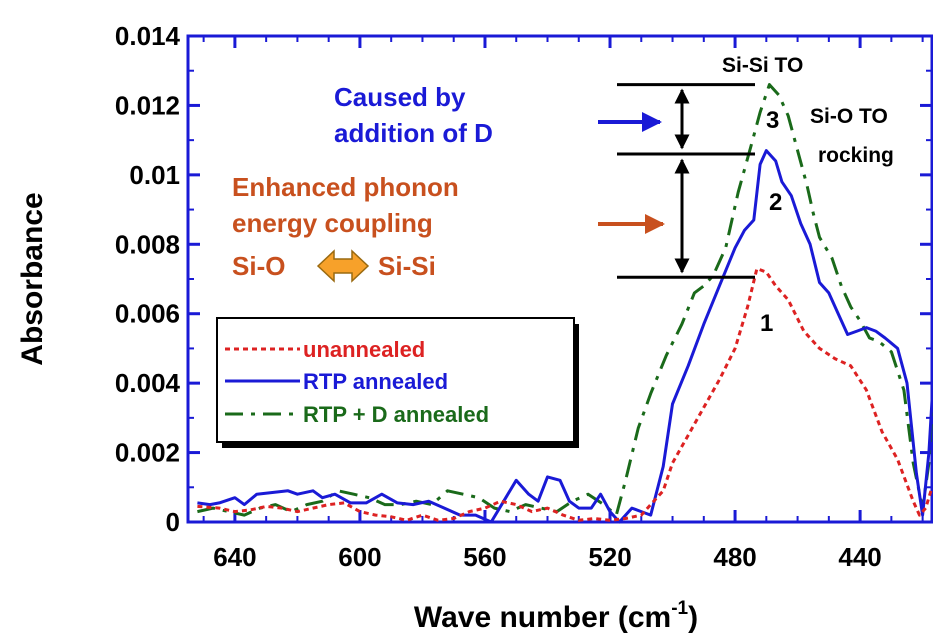  What do you see at coordinates (775, 202) in the screenshot?
I see `peak-label-2: 2` at bounding box center [775, 202].